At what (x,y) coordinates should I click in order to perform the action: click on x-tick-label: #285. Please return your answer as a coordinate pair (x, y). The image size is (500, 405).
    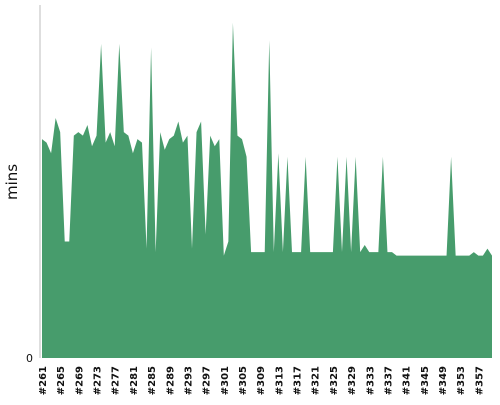
    Looking at the image, I should click on (152, 380).